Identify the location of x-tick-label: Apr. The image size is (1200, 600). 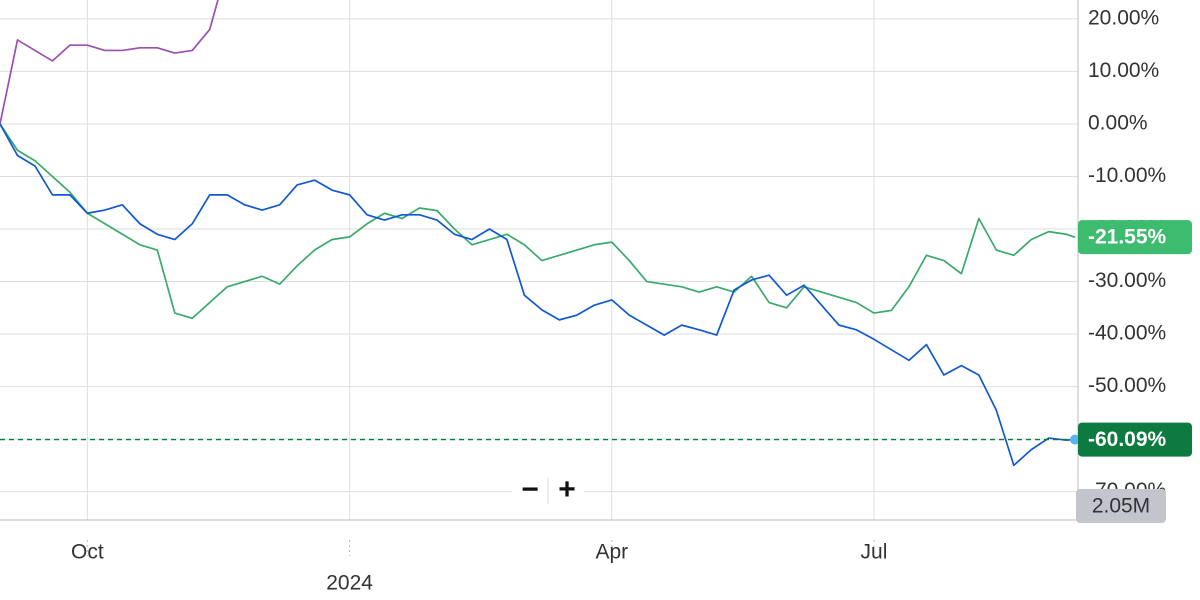
(611, 552).